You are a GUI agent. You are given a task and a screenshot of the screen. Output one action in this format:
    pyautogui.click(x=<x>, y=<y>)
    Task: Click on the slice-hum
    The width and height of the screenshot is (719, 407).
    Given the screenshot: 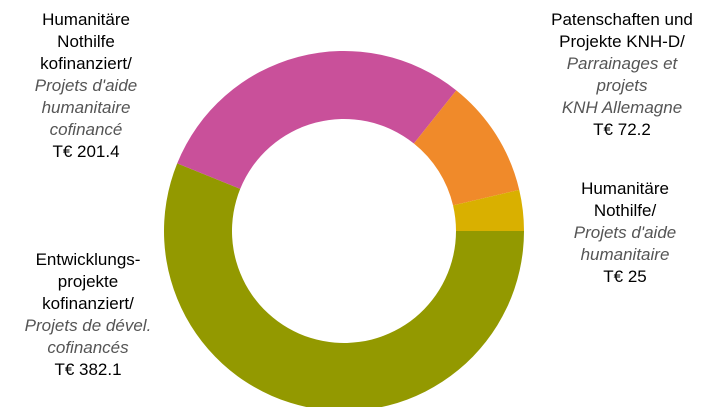 What is the action you would take?
    pyautogui.click(x=488, y=210)
    